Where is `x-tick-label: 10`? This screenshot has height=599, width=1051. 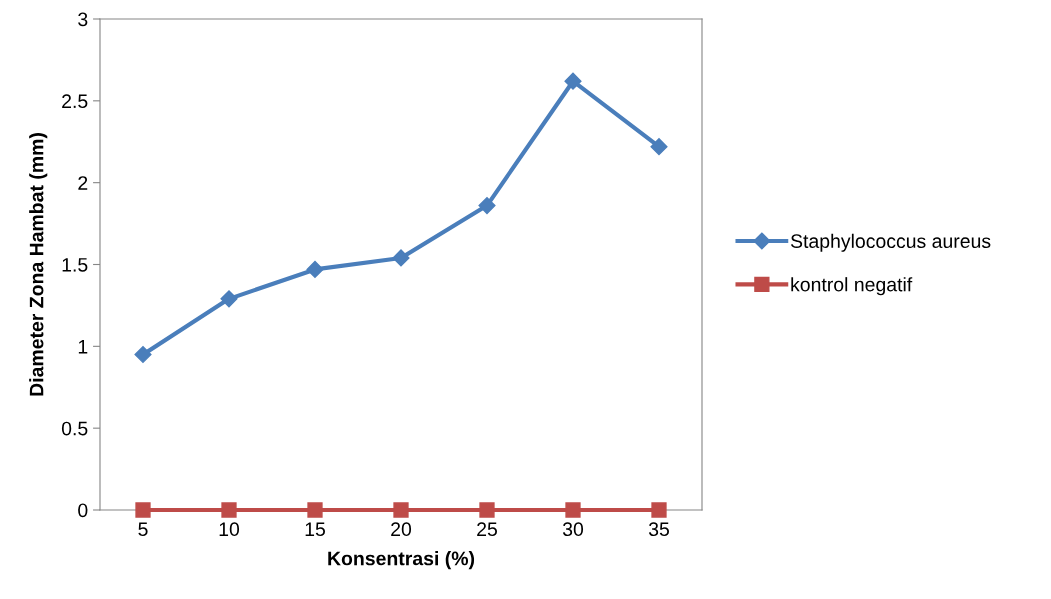
x-tick-label: 10 is located at coordinates (229, 529).